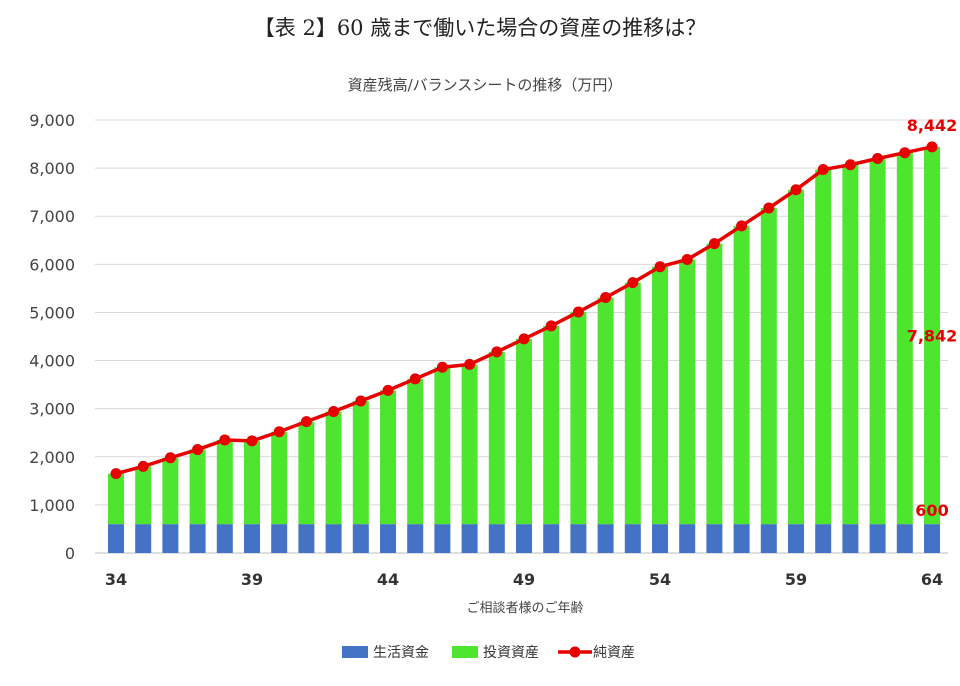  I want to click on y-tick-label: 8,000, so click(52, 168).